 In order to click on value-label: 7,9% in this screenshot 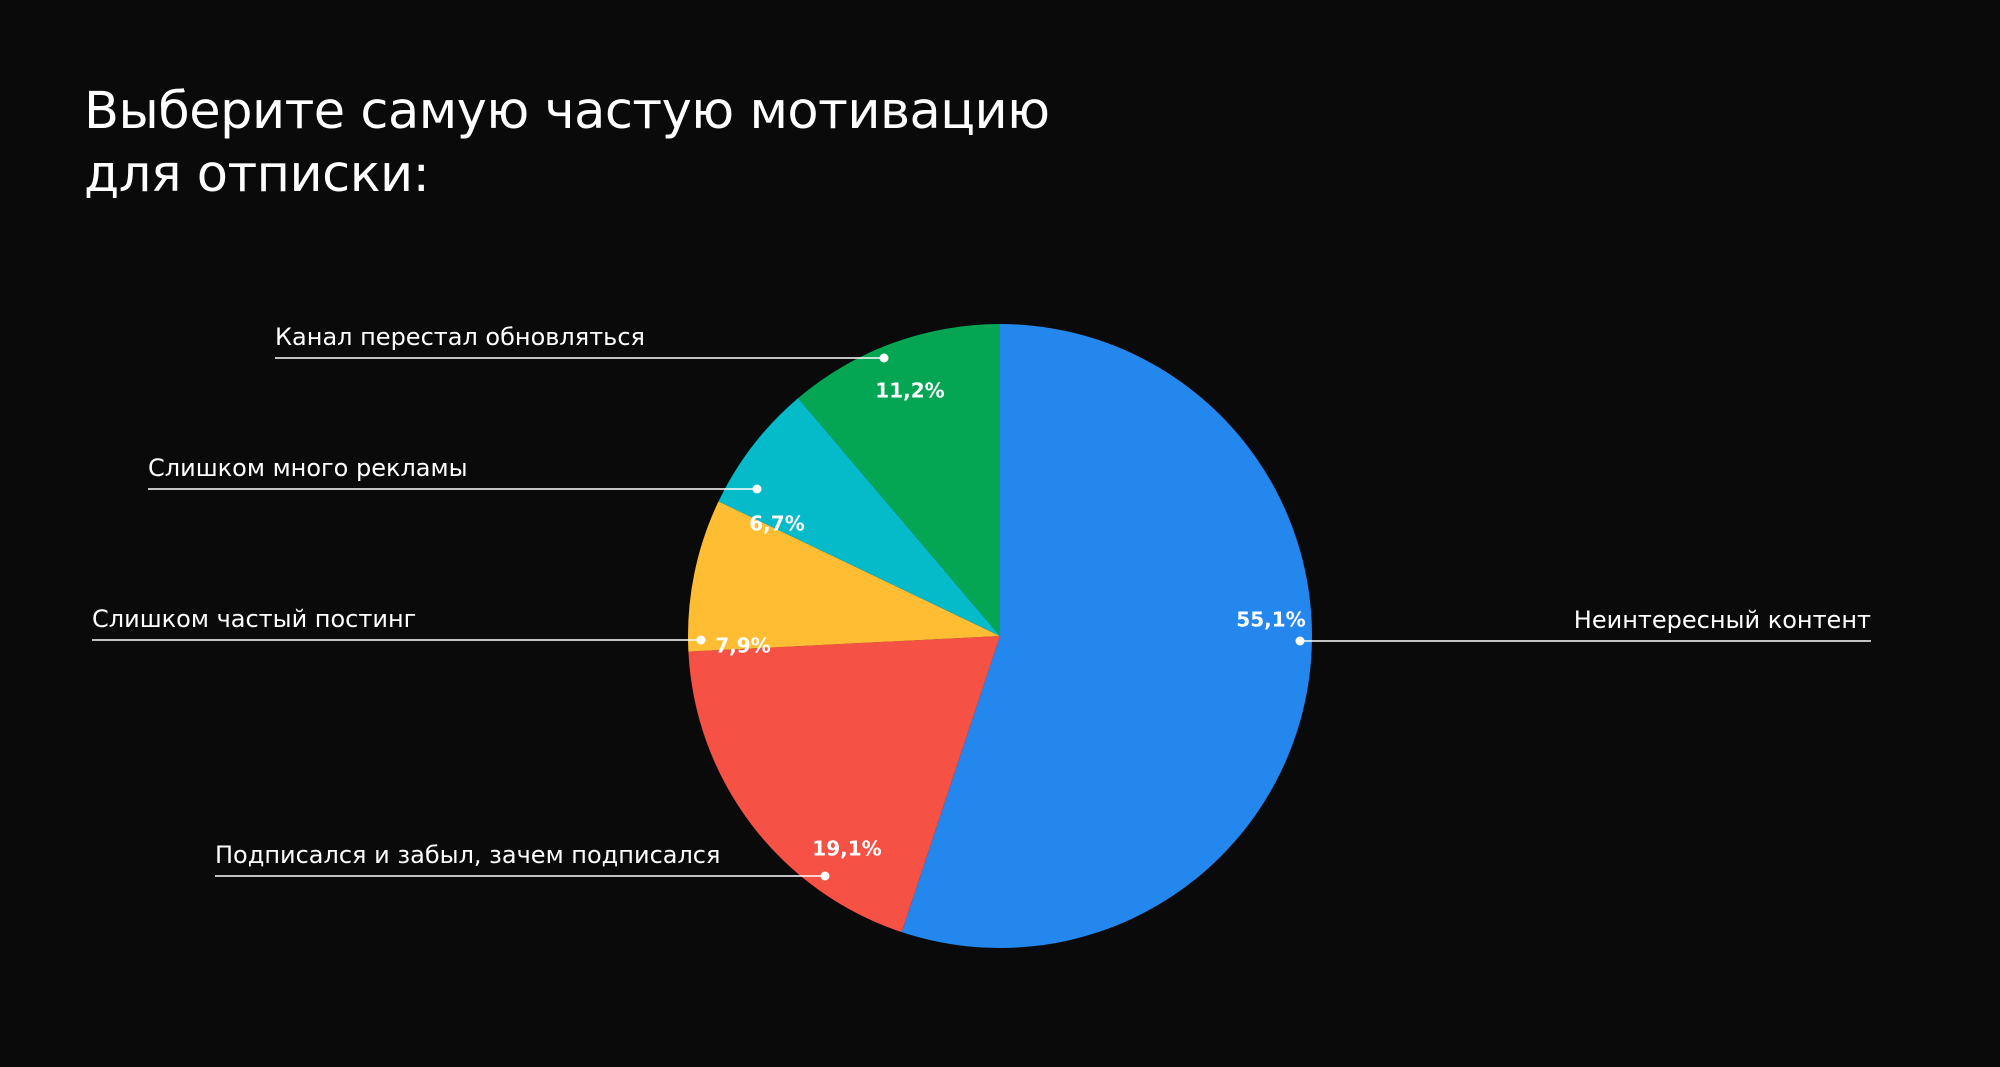, I will do `click(742, 646)`.